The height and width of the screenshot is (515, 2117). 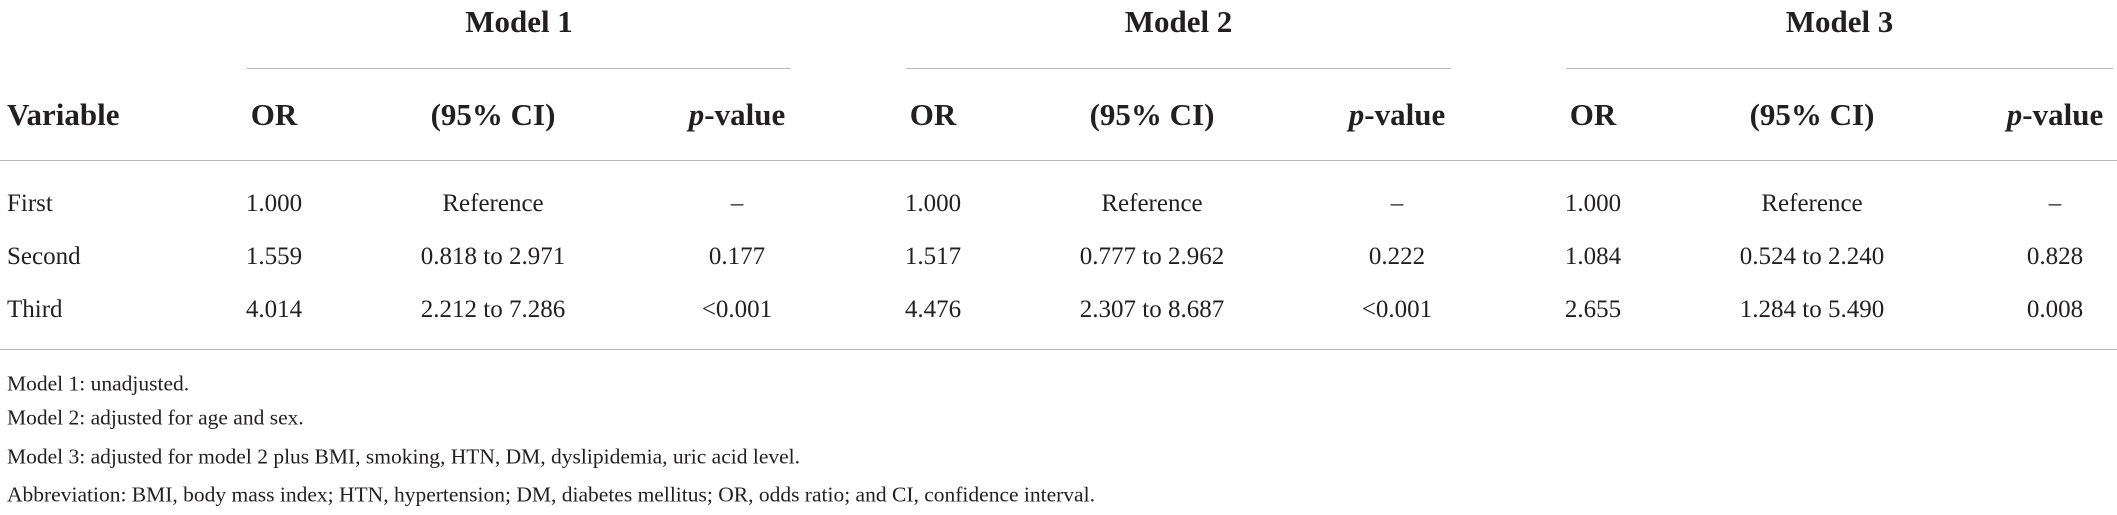 What do you see at coordinates (1839, 21) in the screenshot?
I see `group-title: Model 3` at bounding box center [1839, 21].